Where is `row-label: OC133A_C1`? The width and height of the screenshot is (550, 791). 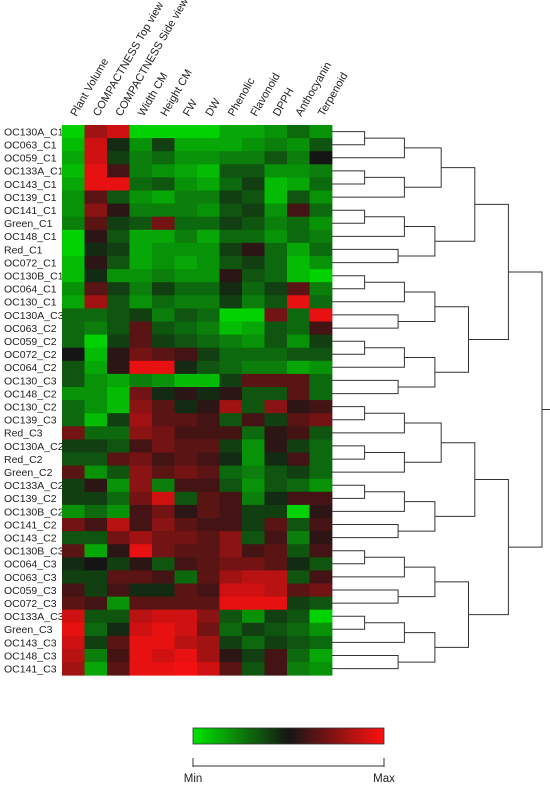
row-label: OC133A_C1 is located at coordinates (34, 172).